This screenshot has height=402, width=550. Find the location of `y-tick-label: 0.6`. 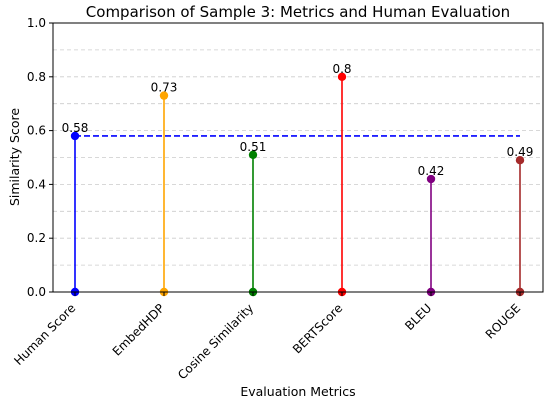

y-tick-label: 0.6 is located at coordinates (36, 131).